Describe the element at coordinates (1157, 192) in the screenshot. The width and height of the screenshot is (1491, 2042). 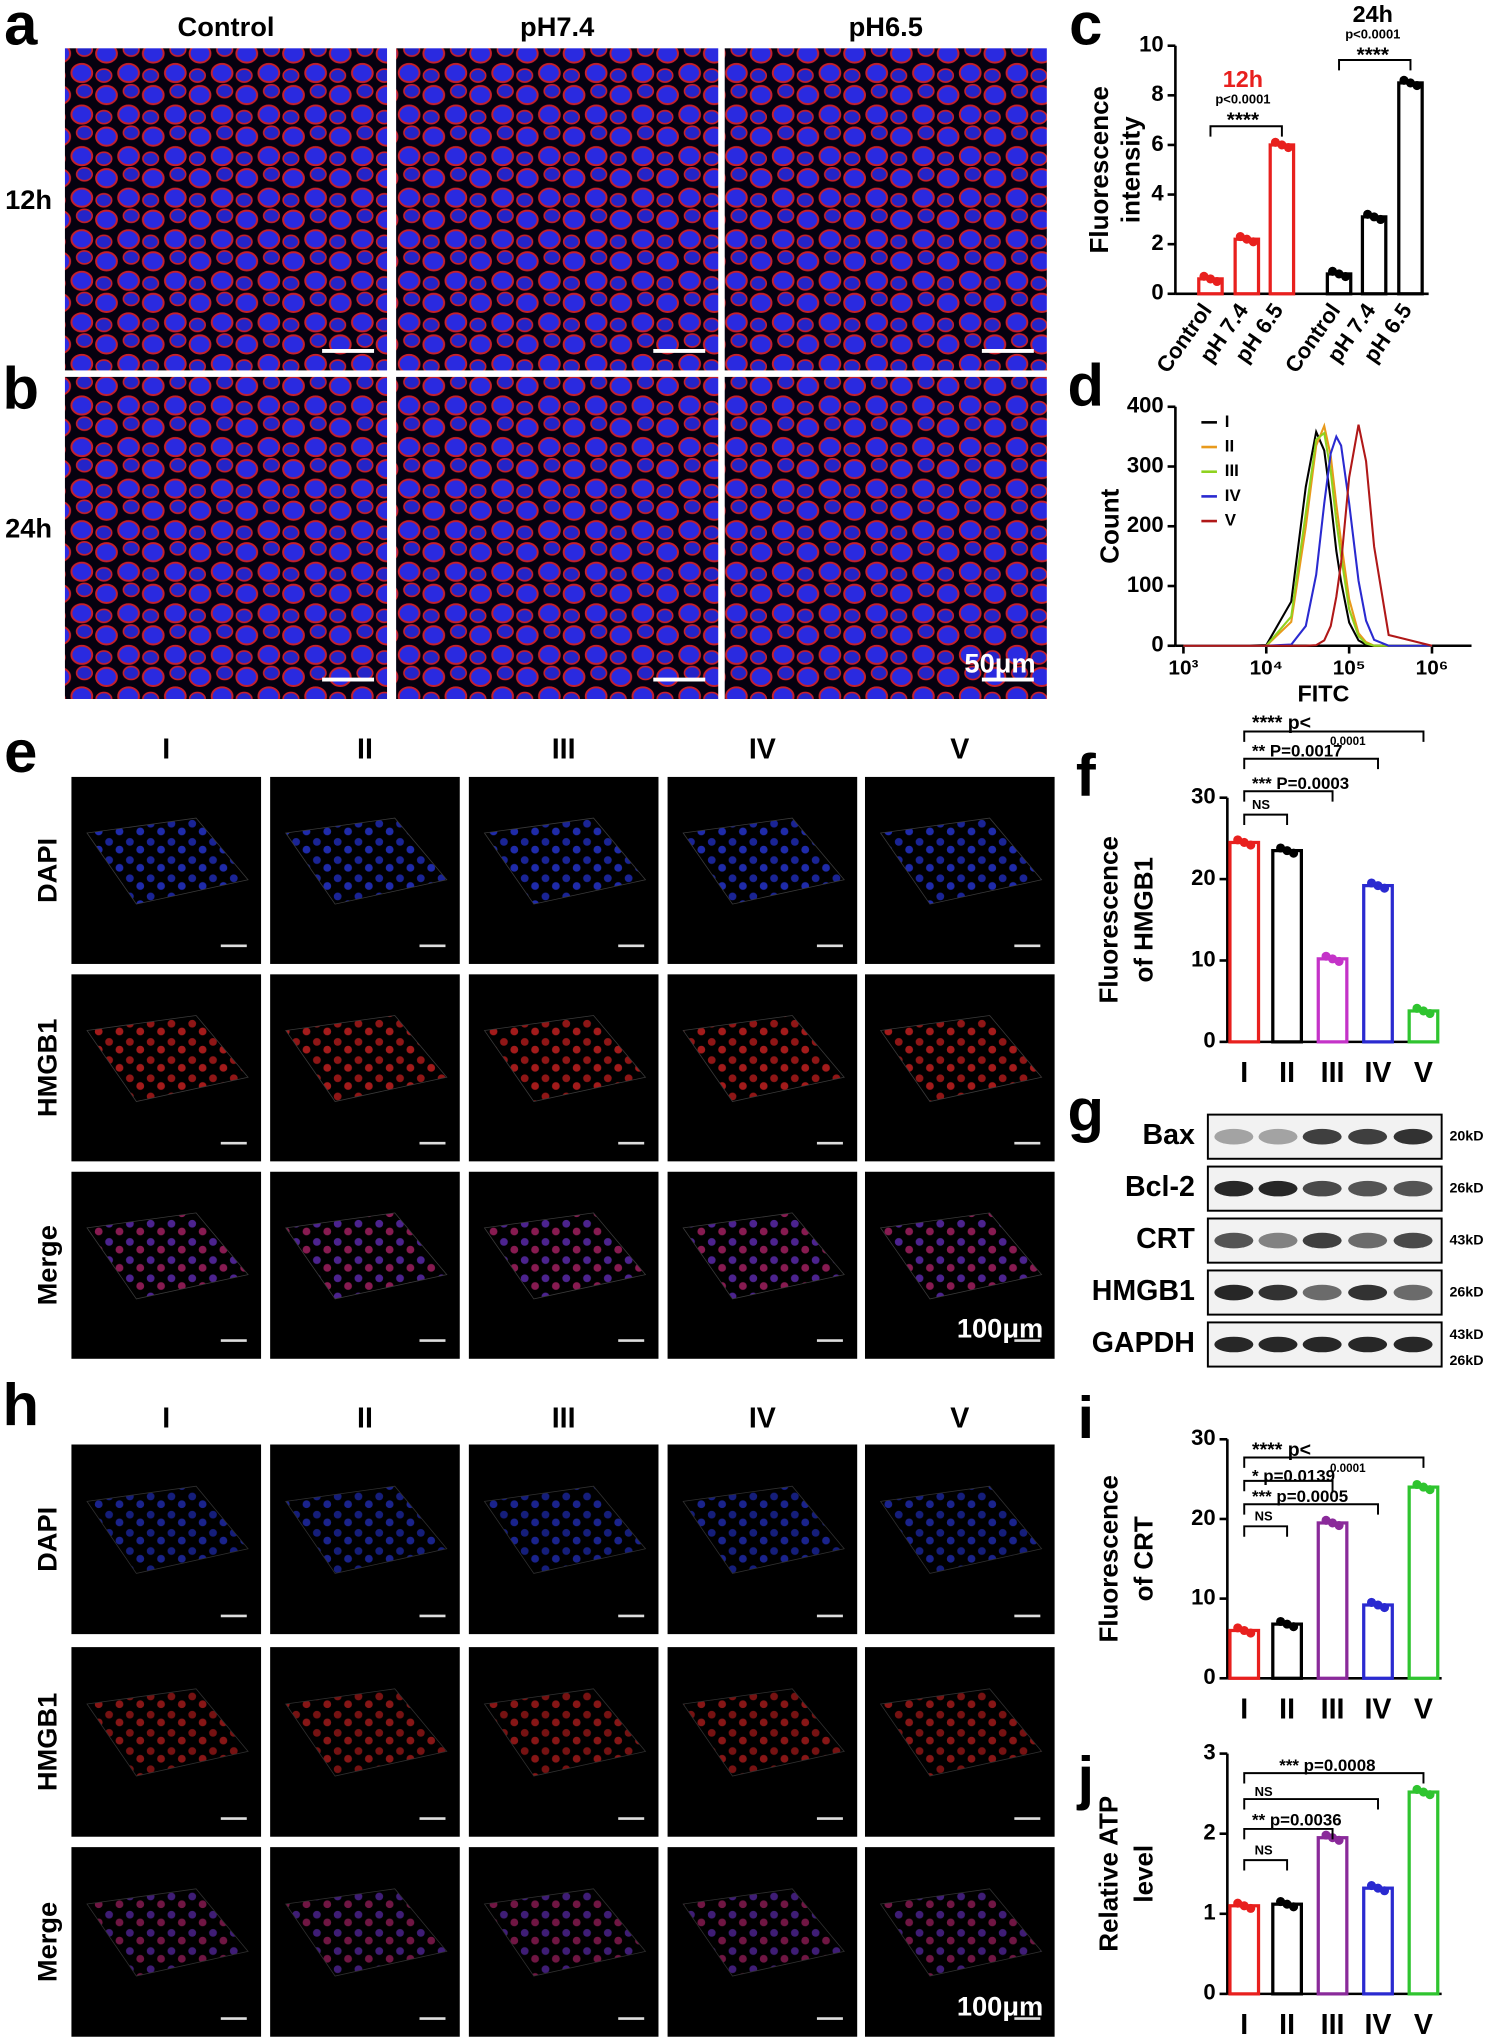
I see `label: 4` at that location.